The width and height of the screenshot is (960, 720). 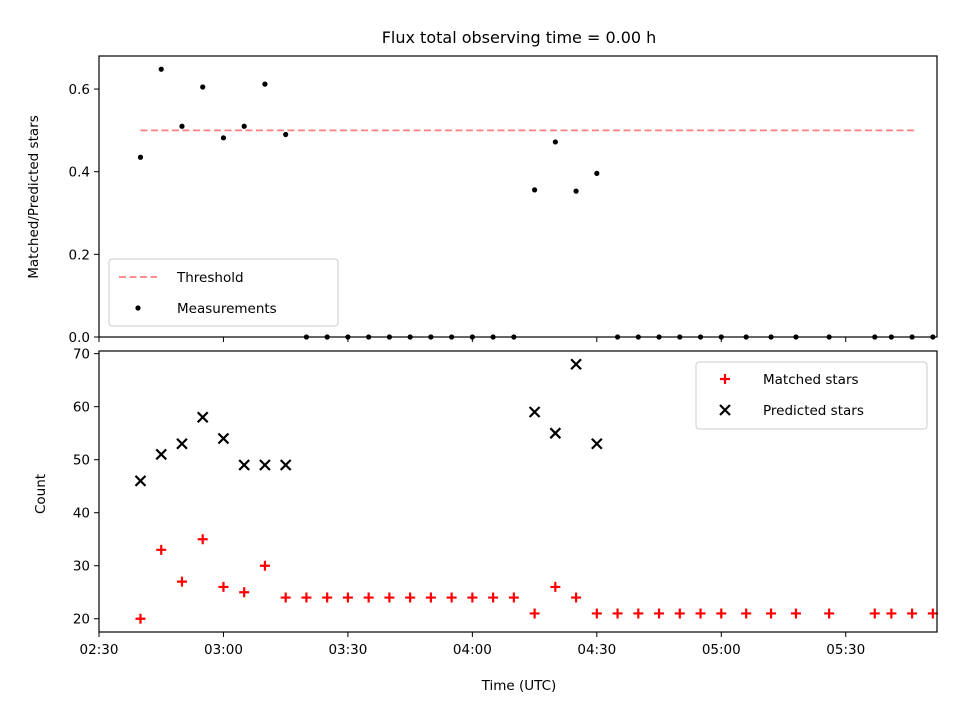 What do you see at coordinates (223, 650) in the screenshot?
I see `x-tick-label: 03:00` at bounding box center [223, 650].